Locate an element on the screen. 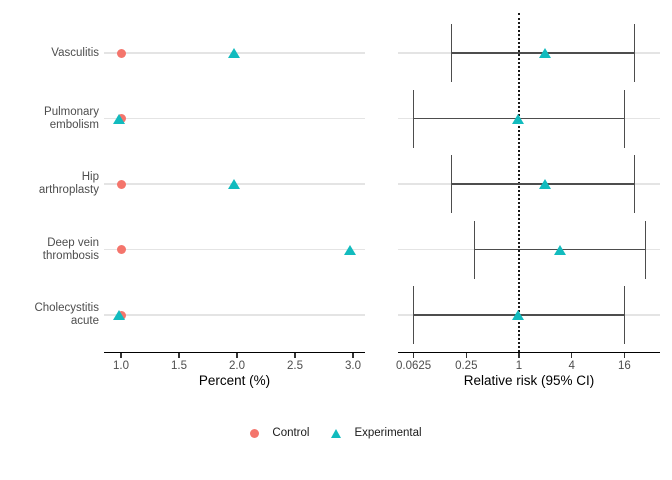 The width and height of the screenshot is (672, 480). control-circle-icon is located at coordinates (255, 433).